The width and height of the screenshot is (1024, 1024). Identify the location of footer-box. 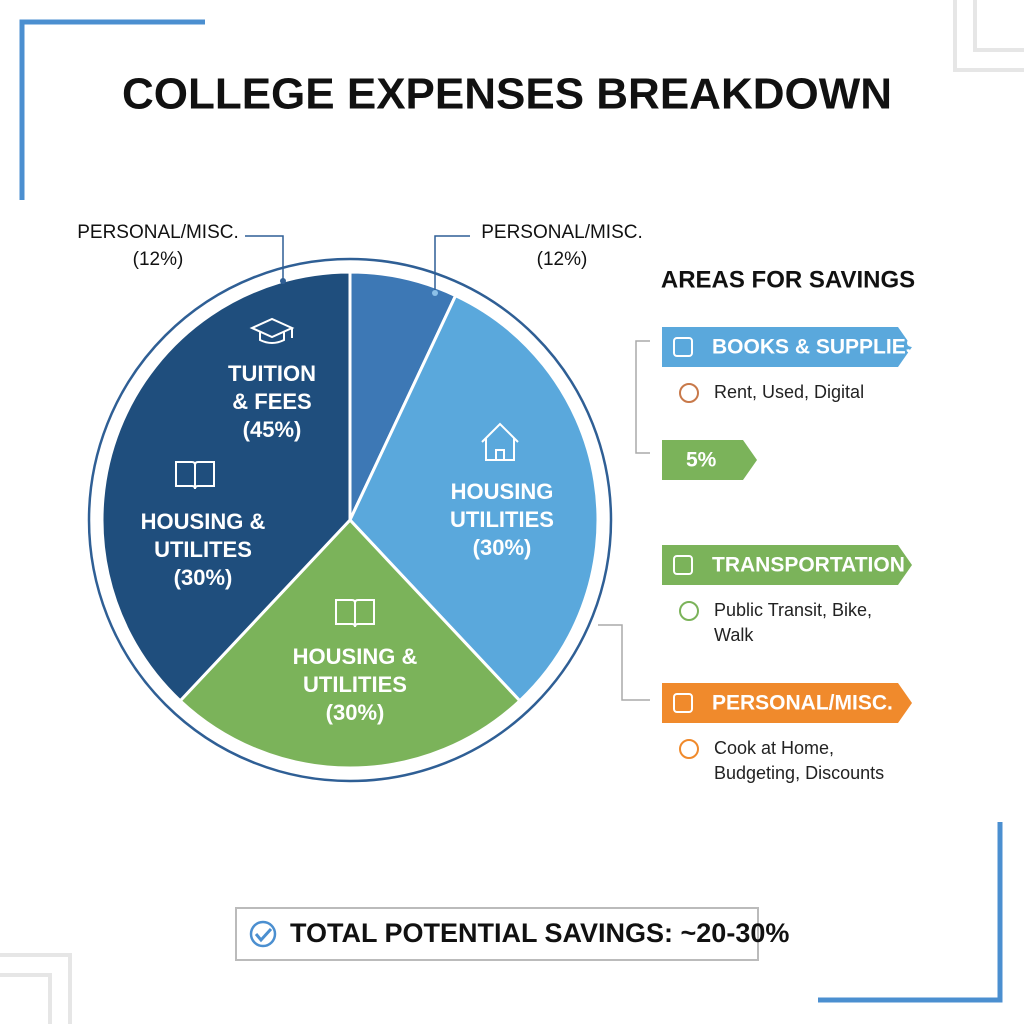
(497, 934).